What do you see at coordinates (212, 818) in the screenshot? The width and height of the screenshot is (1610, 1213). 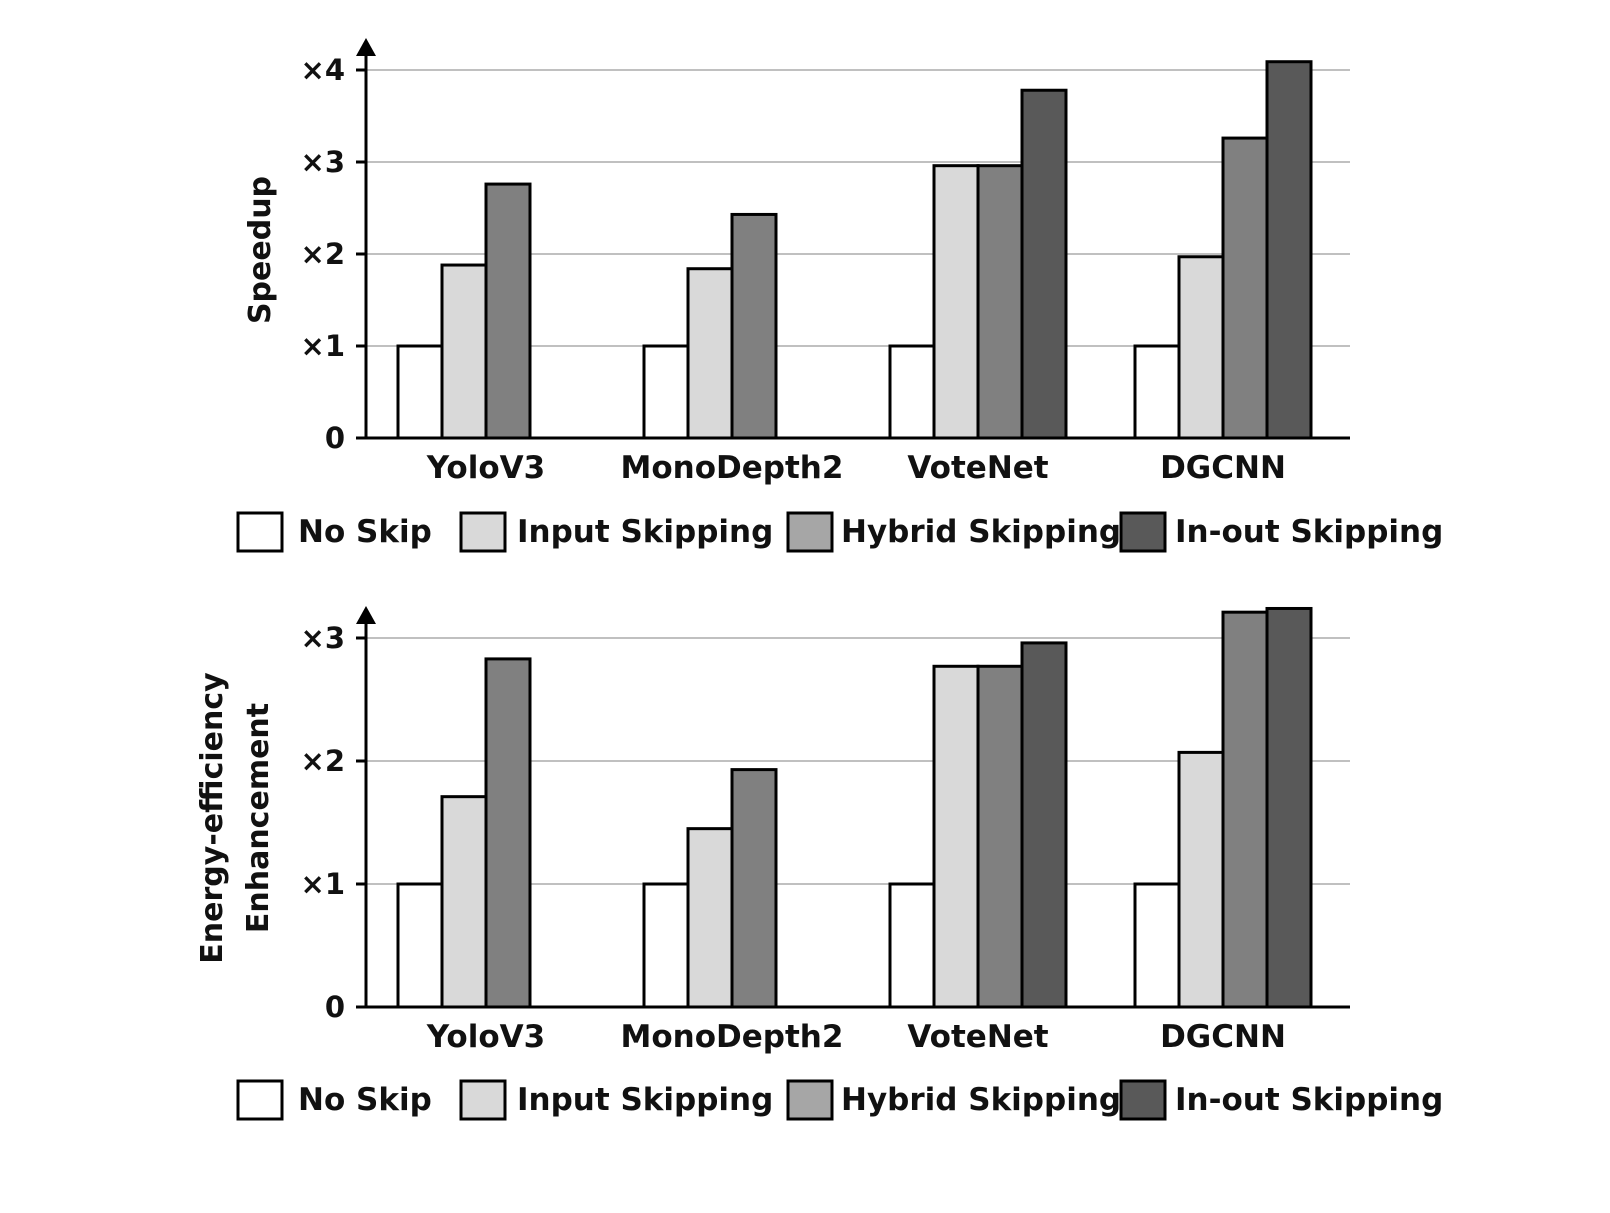 I see `y-axis-title: Energy-efficiency` at bounding box center [212, 818].